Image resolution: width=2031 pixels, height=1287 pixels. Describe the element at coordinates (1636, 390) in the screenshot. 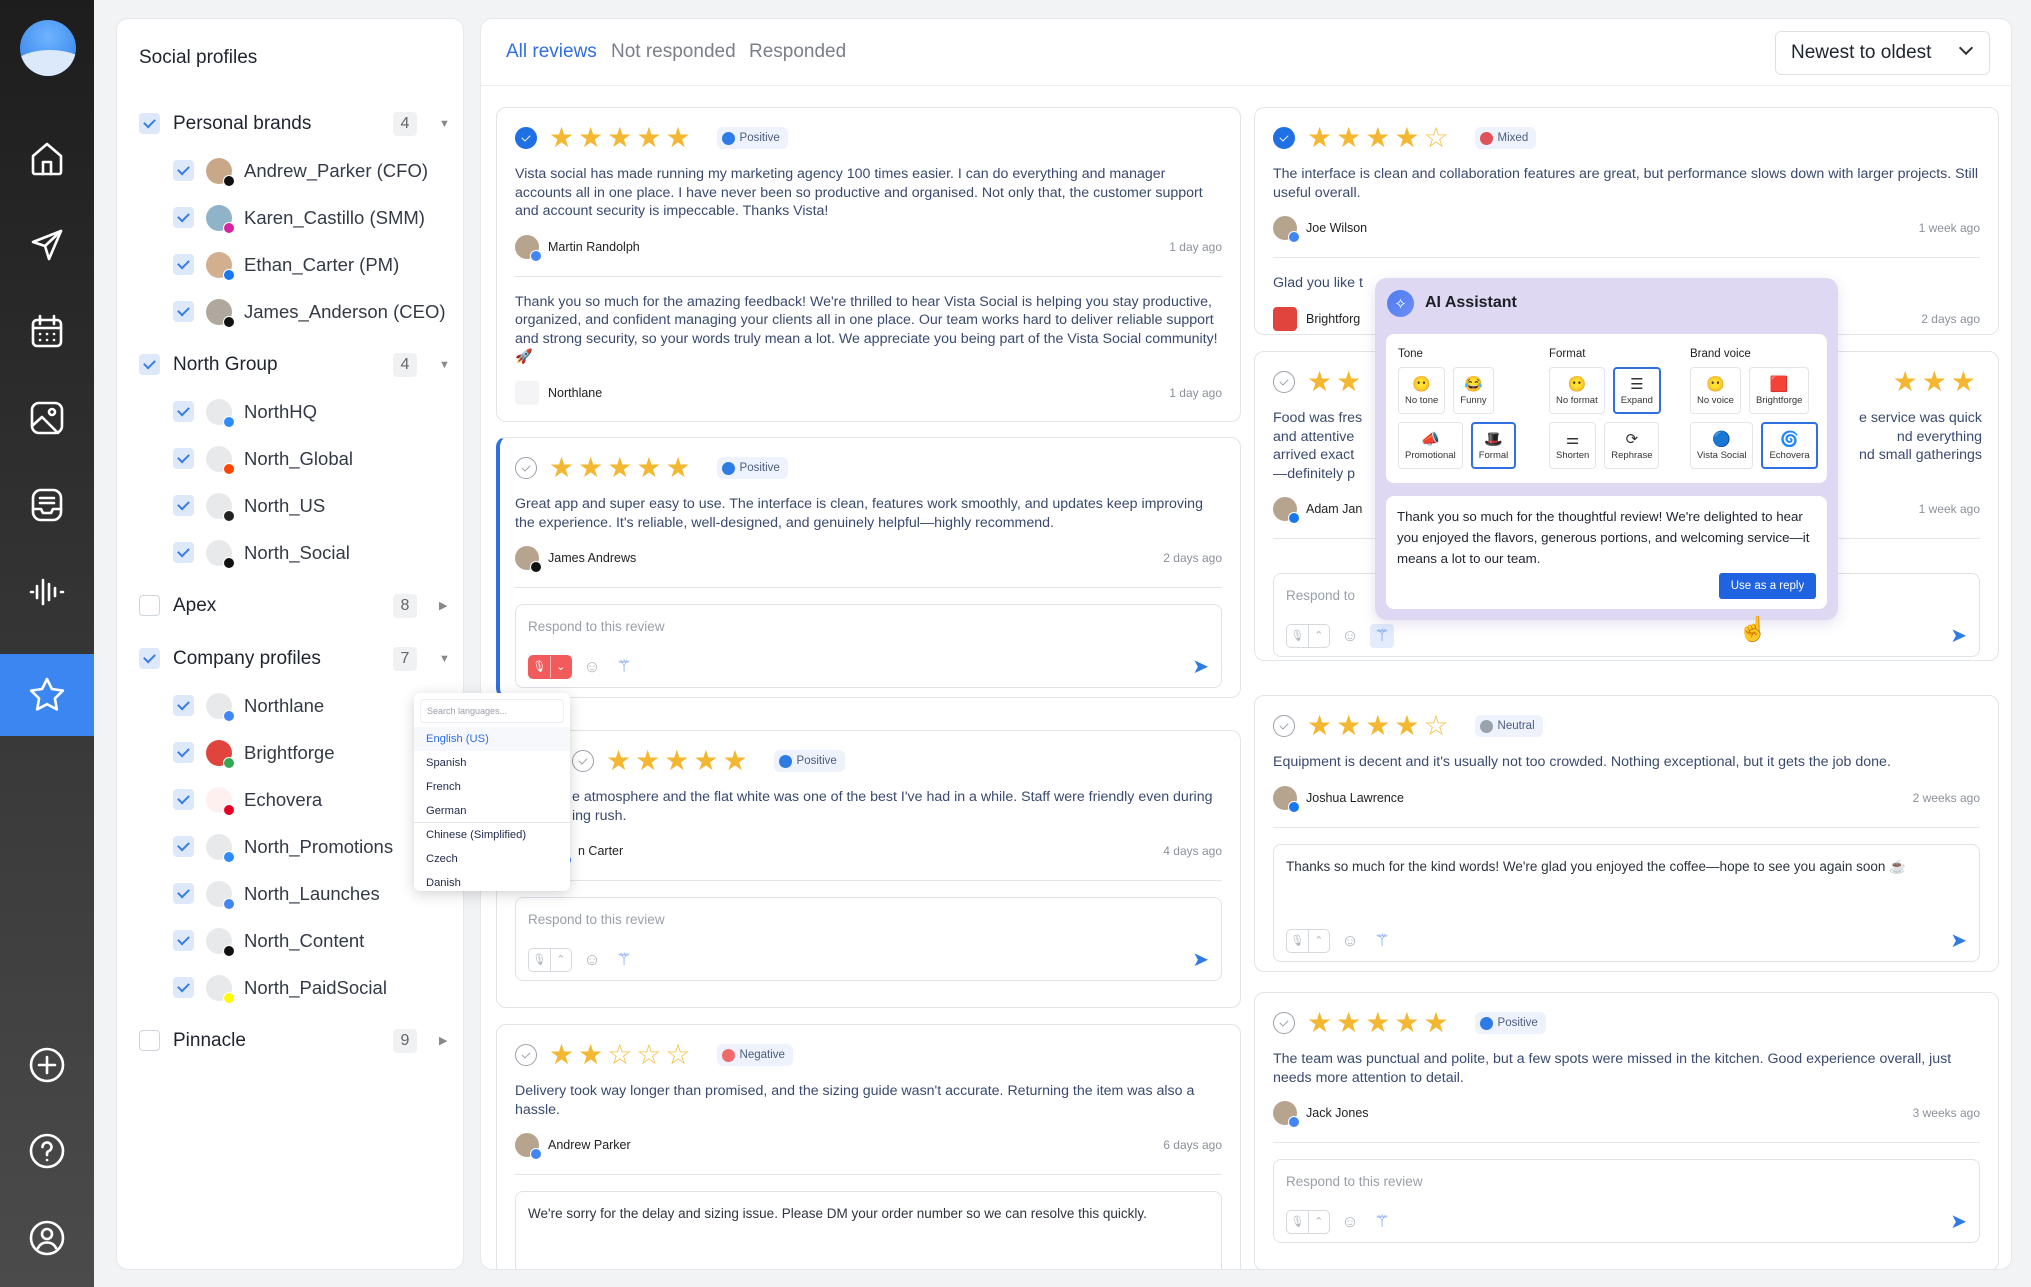

I see `option-expand: ☰ Expand` at that location.